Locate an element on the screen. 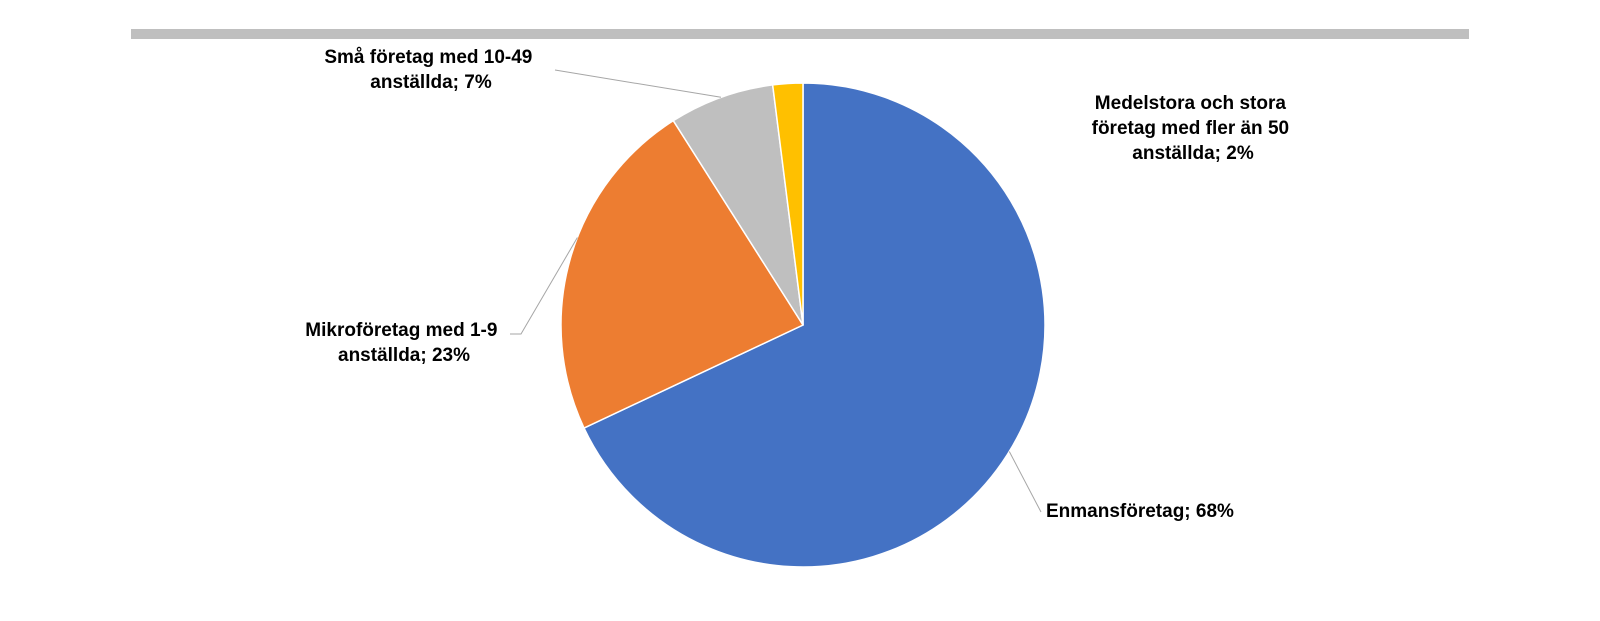 The height and width of the screenshot is (621, 1600). slice-sma-foretag is located at coordinates (738, 205).